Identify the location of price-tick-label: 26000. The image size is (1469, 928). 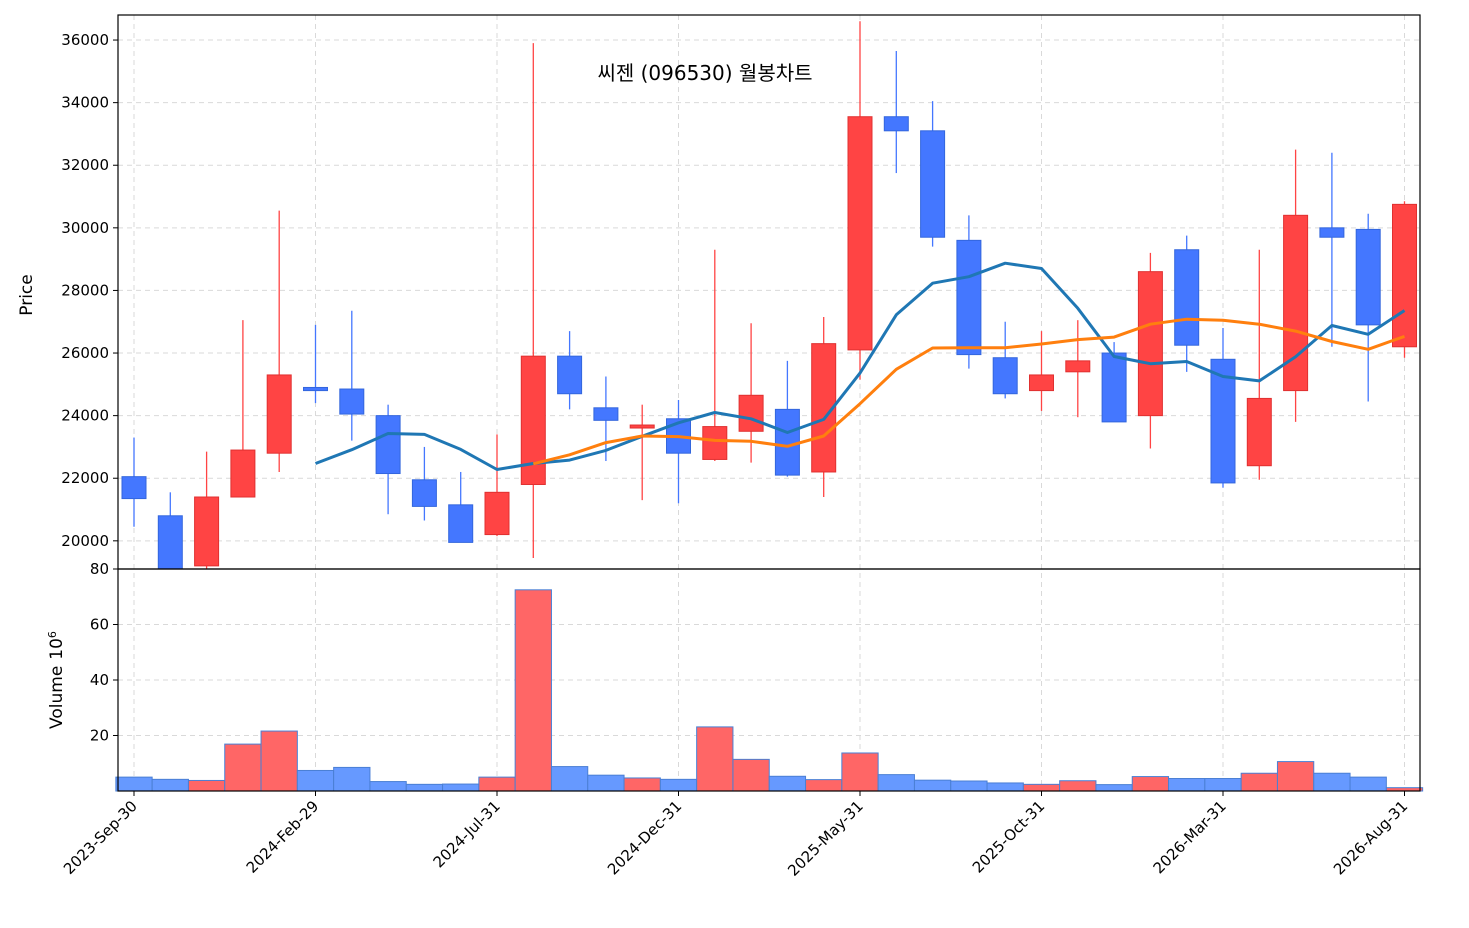
(85, 353).